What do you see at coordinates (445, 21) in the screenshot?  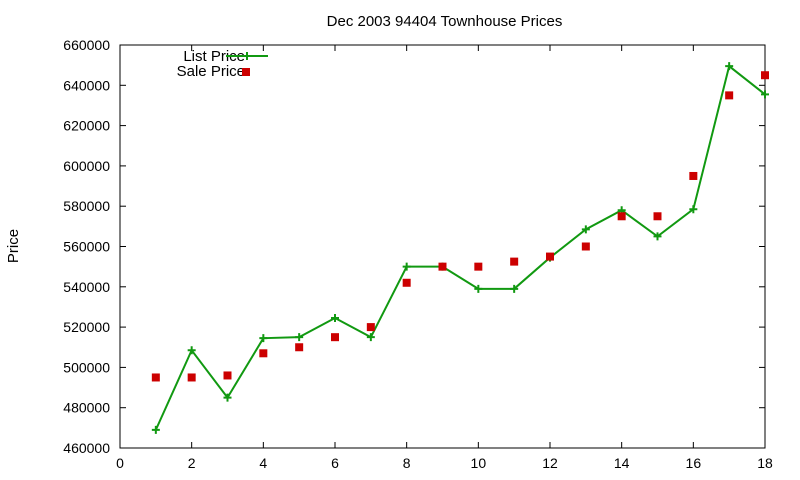 I see `chart-title: Dec 2003 94404 Townhouse Prices` at bounding box center [445, 21].